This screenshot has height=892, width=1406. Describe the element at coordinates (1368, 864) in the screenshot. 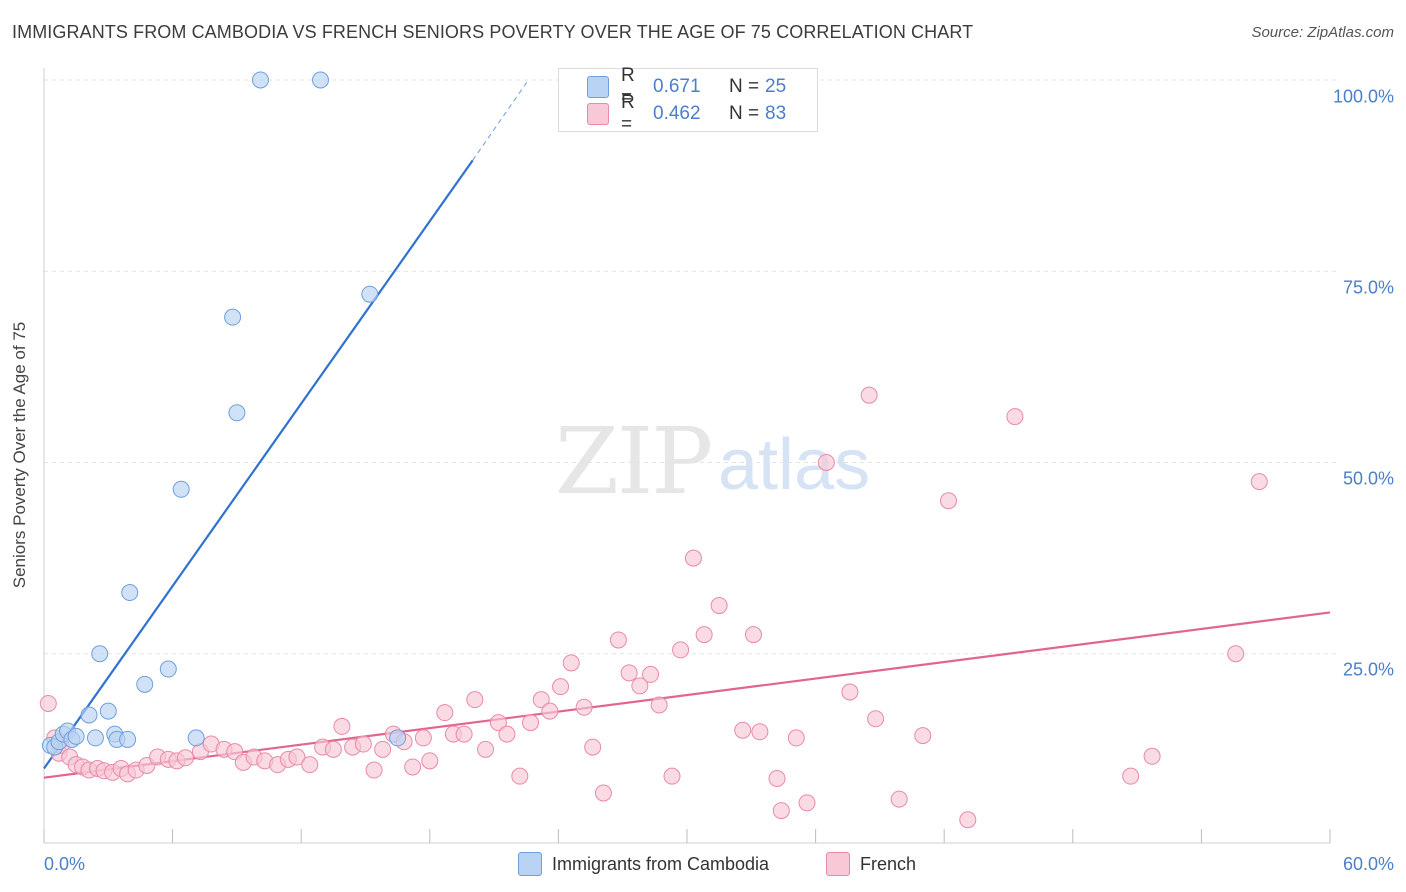

I see `x-tick-max: 60.0%` at that location.